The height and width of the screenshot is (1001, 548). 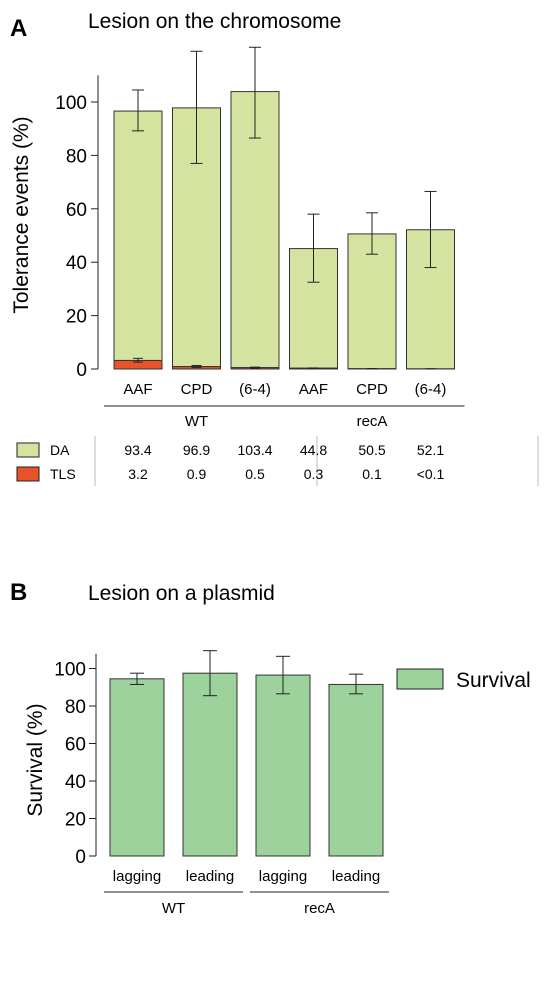 I want to click on table-value-tls: 0.5, so click(x=255, y=474).